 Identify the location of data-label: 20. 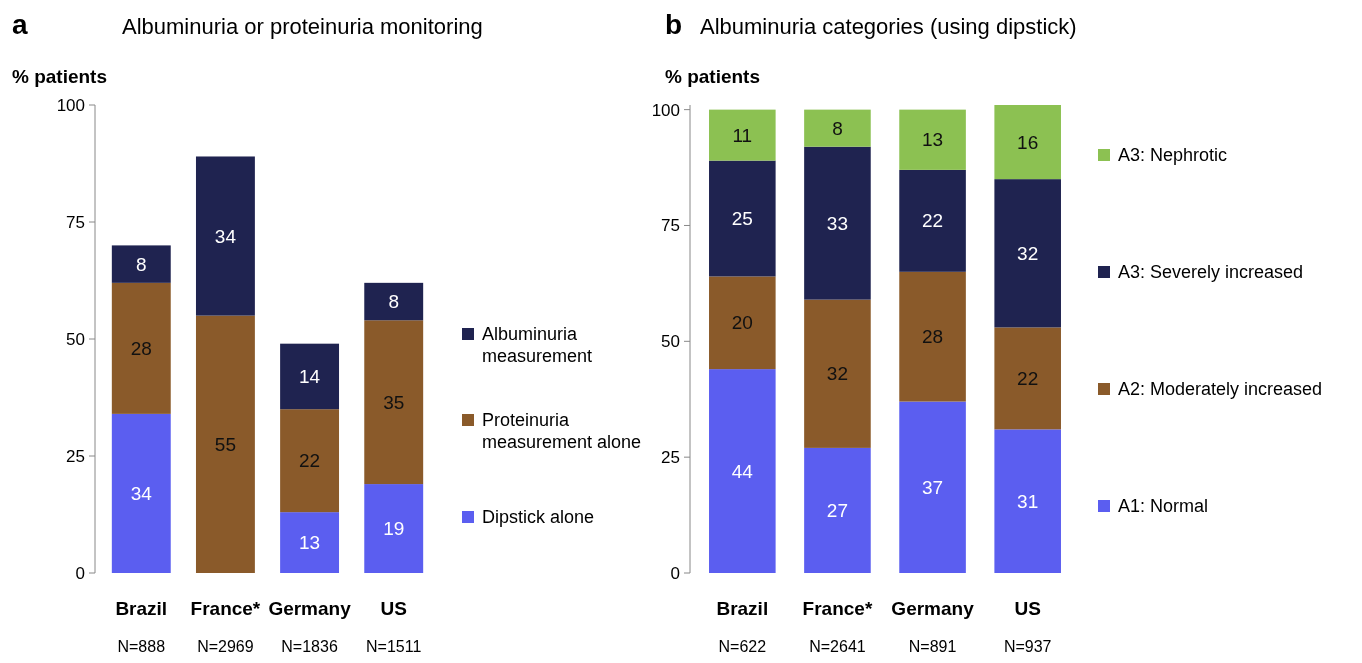
(742, 323).